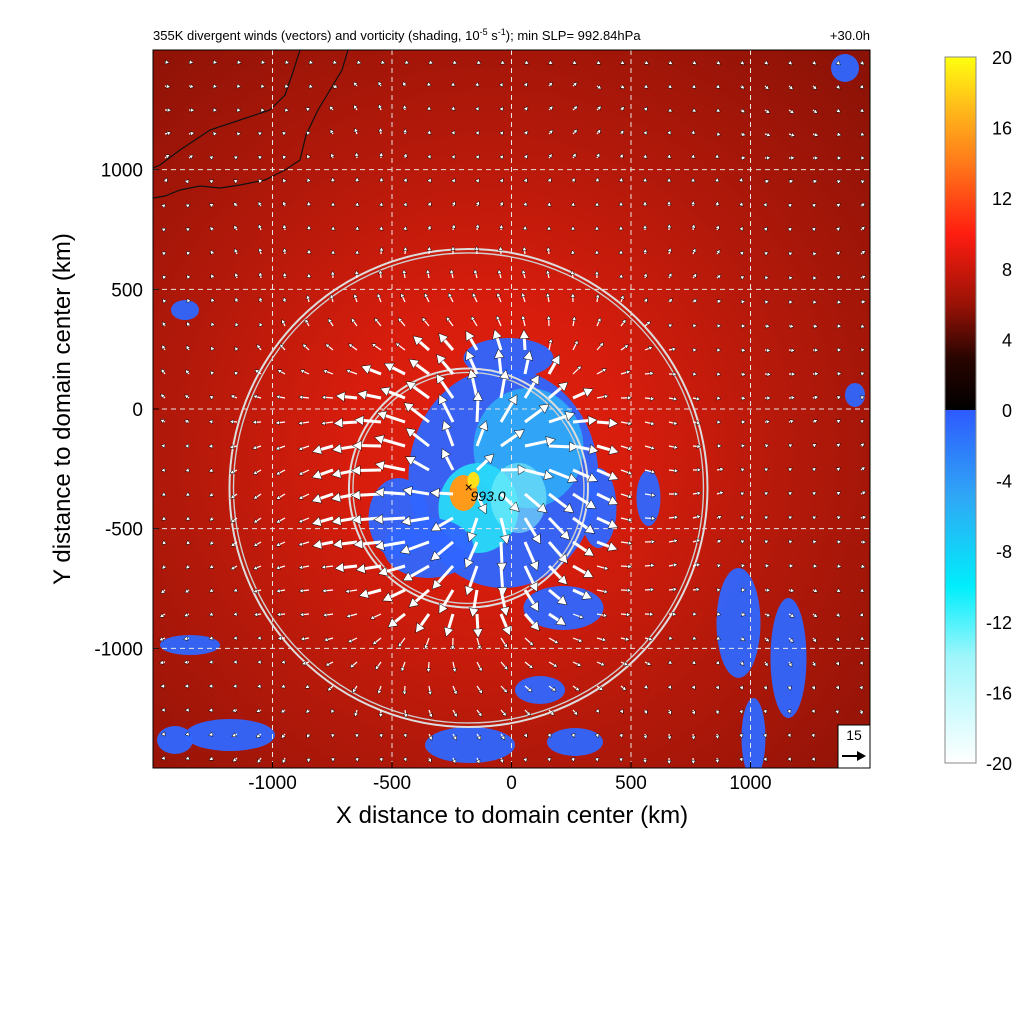 The width and height of the screenshot is (1024, 1024). What do you see at coordinates (861, 756) in the screenshot?
I see `reference-vector-arrow-head` at bounding box center [861, 756].